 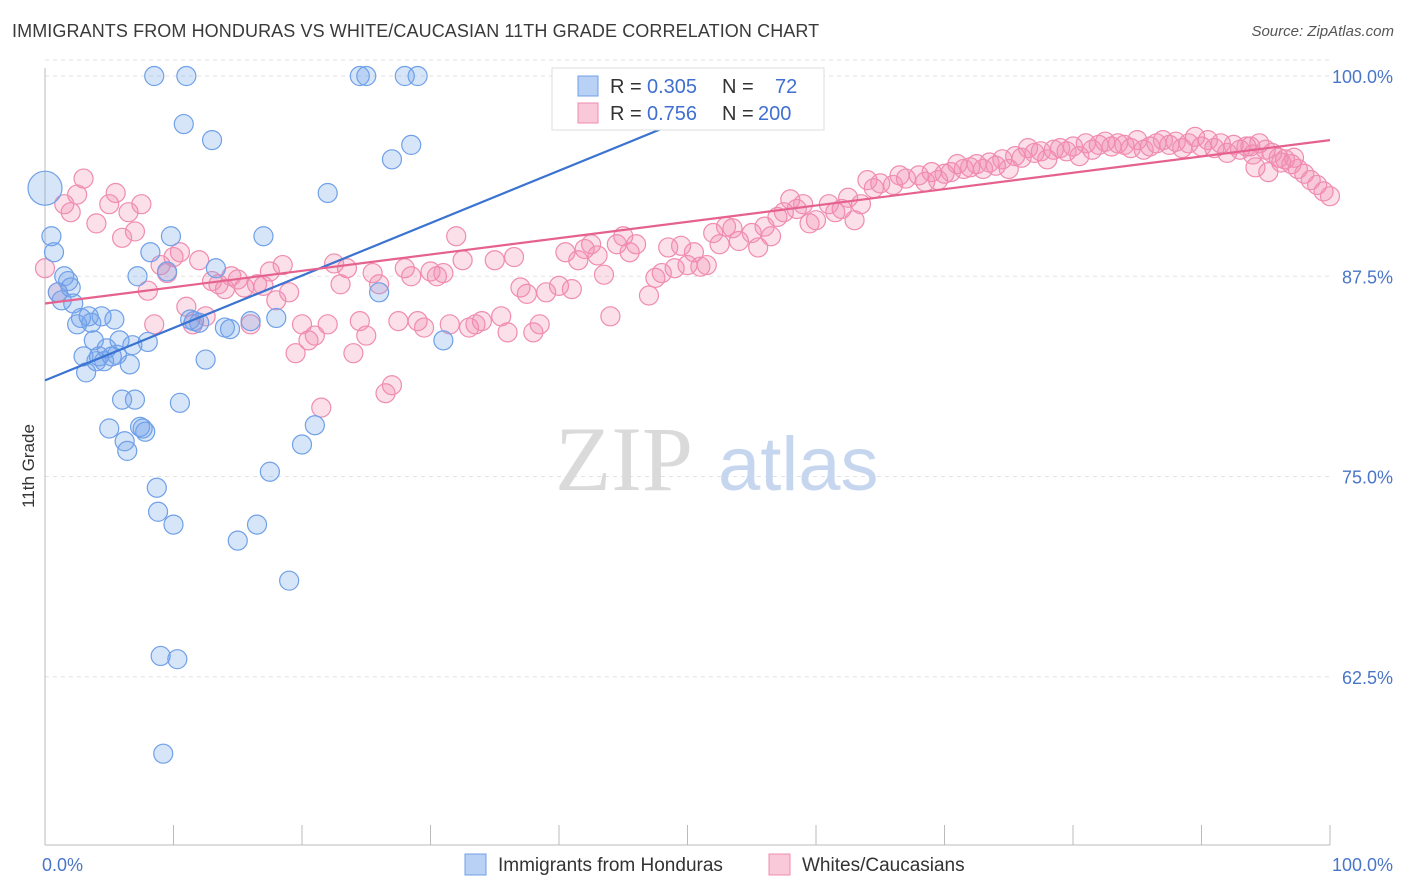 What do you see at coordinates (1322, 31) in the screenshot?
I see `source-label: Source: ZipAtlas.com` at bounding box center [1322, 31].